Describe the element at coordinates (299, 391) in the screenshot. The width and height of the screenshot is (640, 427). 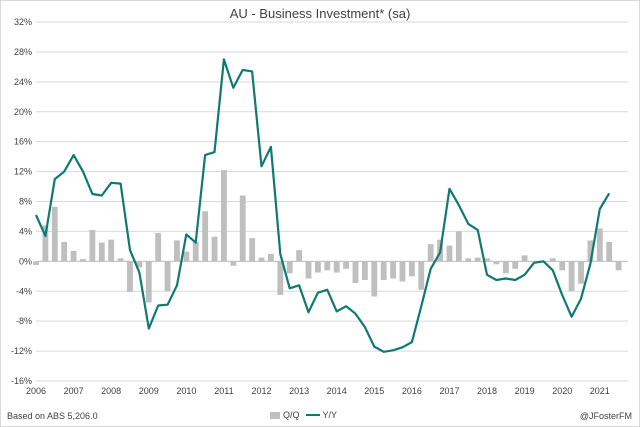
I see `x-tick-label: 2013` at that location.